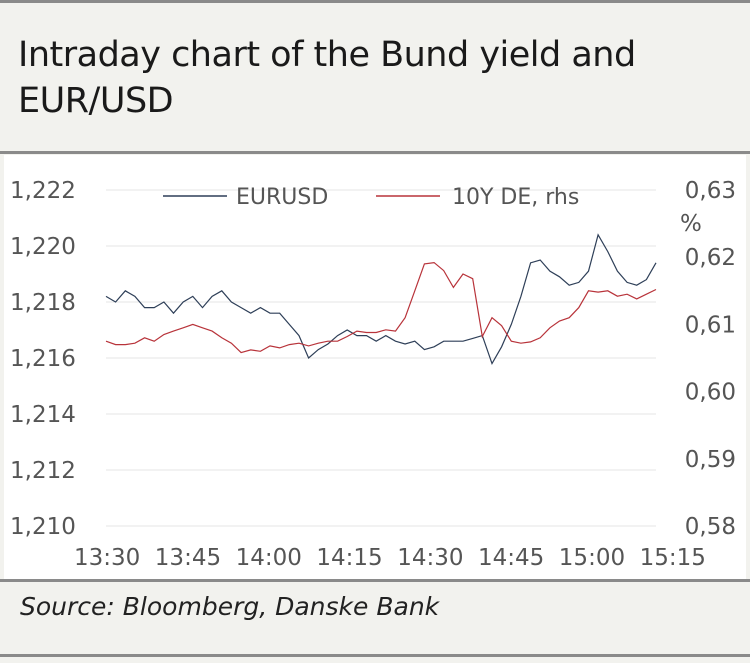  Describe the element at coordinates (43, 527) in the screenshot. I see `left-axis-tick-label: 1,210` at that location.